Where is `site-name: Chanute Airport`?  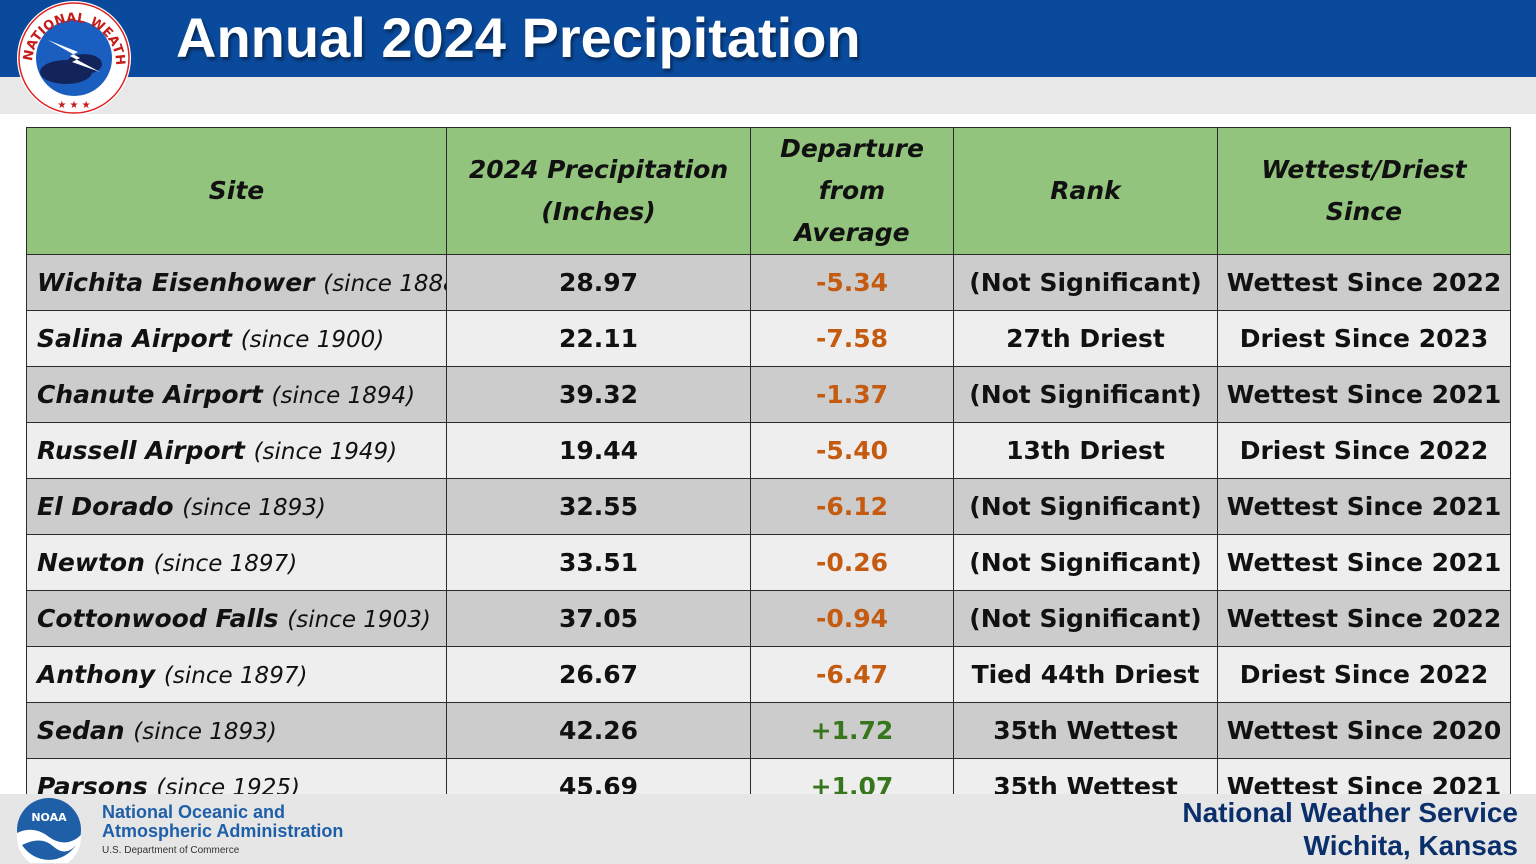
site-name: Chanute Airport is located at coordinates (150, 394).